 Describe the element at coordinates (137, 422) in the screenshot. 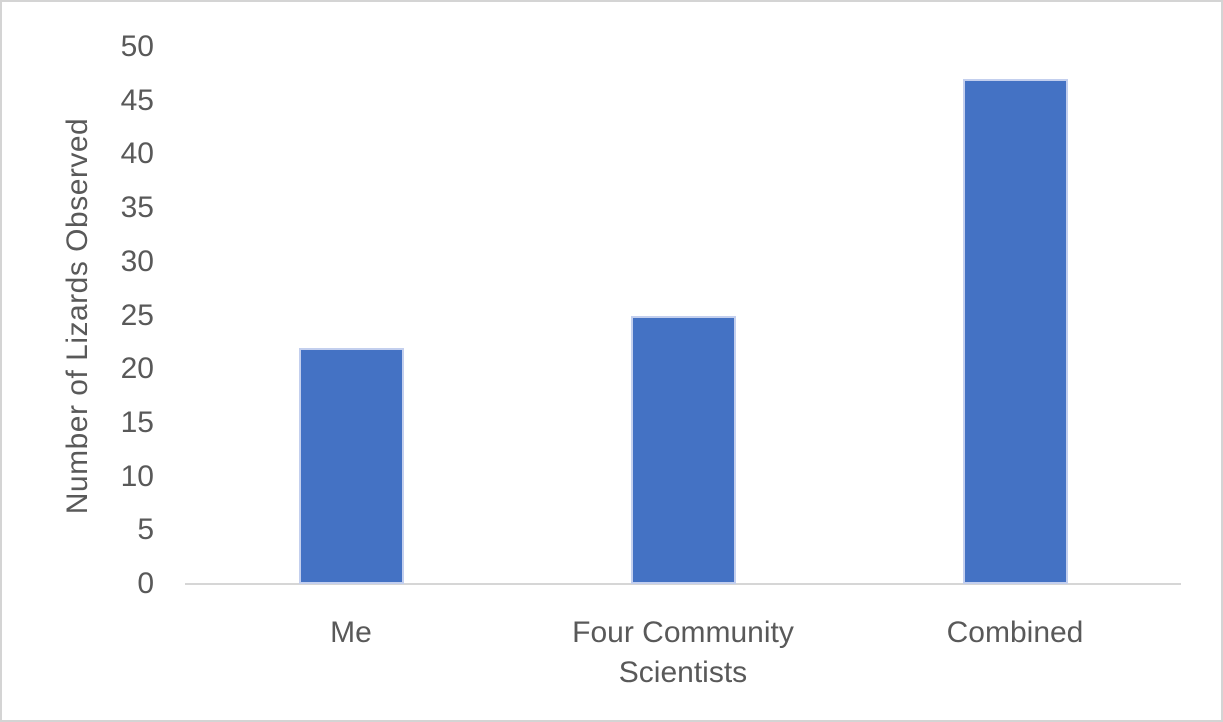

I see `y-axis-tick-label: 15` at that location.